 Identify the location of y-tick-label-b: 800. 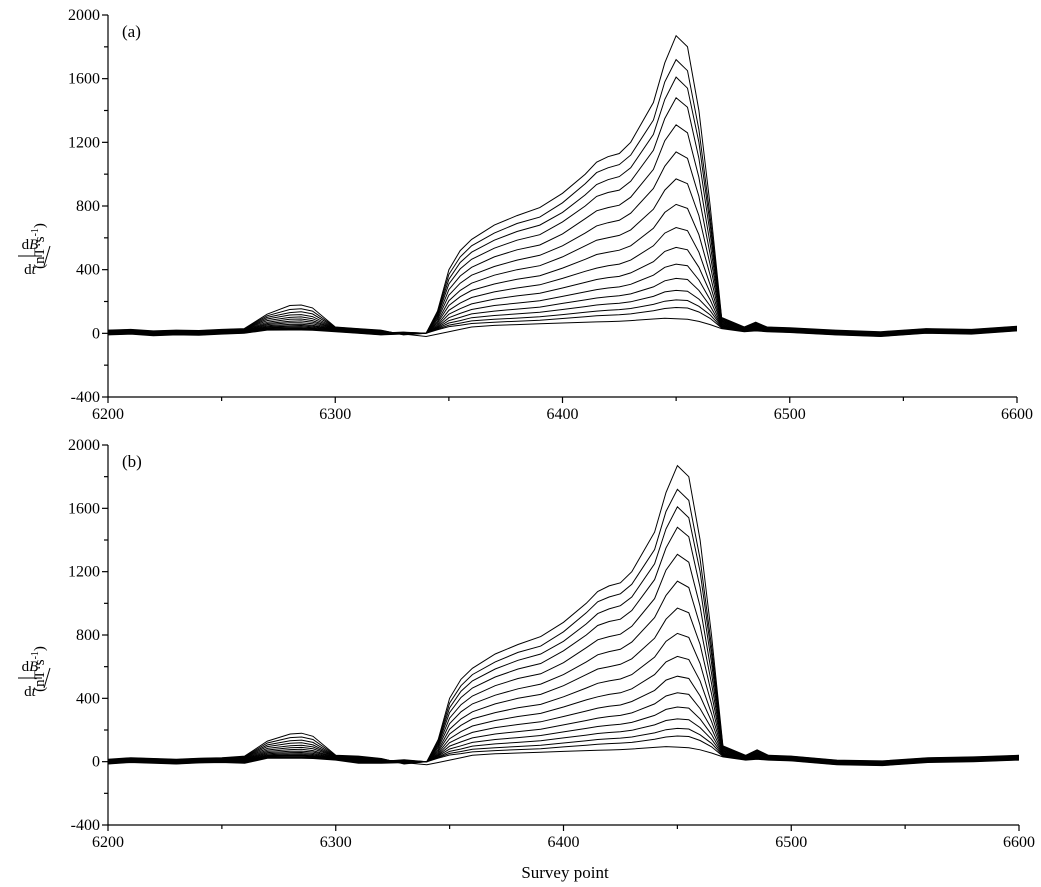
(88, 635).